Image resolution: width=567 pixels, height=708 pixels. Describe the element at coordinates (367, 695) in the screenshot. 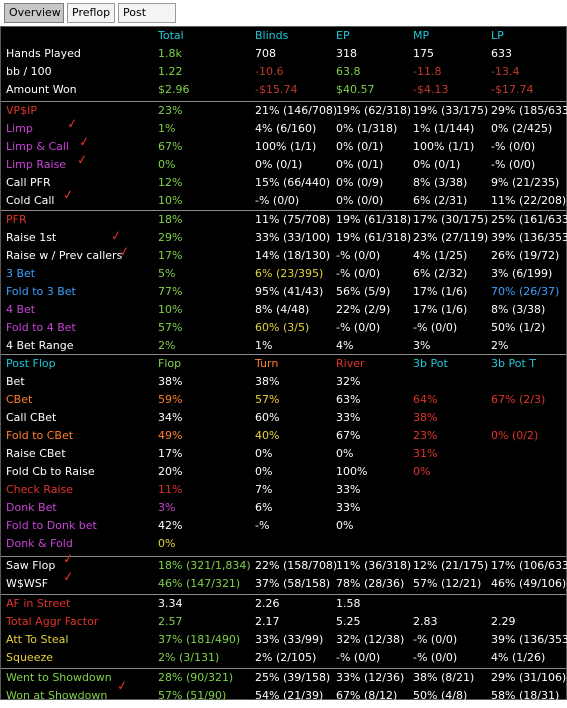

I see `stat-col3-cell: 67% (8/12)` at that location.